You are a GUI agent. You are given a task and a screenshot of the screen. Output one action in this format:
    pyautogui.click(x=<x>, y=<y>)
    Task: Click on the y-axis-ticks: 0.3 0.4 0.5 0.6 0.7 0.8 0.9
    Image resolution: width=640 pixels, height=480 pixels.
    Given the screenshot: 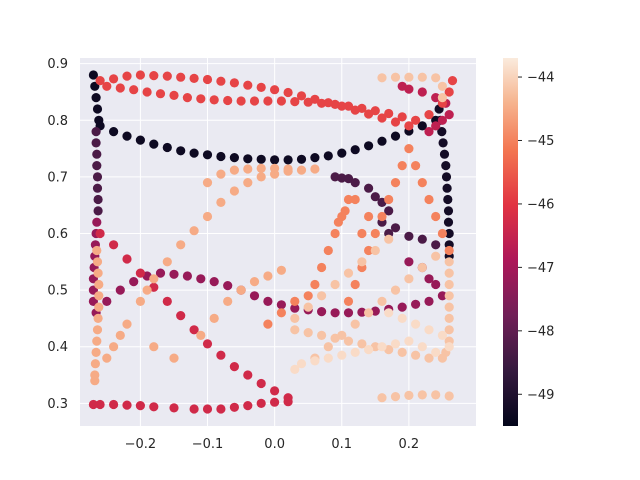 What is the action you would take?
    pyautogui.click(x=57, y=234)
    